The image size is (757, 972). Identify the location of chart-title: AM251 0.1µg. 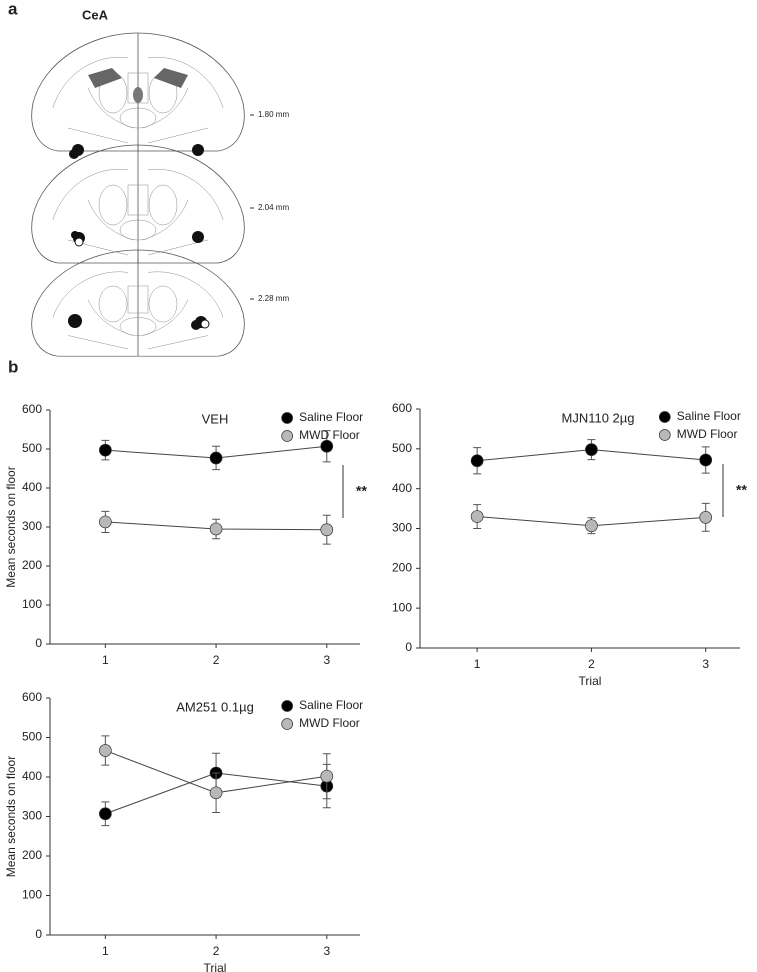
(215, 706).